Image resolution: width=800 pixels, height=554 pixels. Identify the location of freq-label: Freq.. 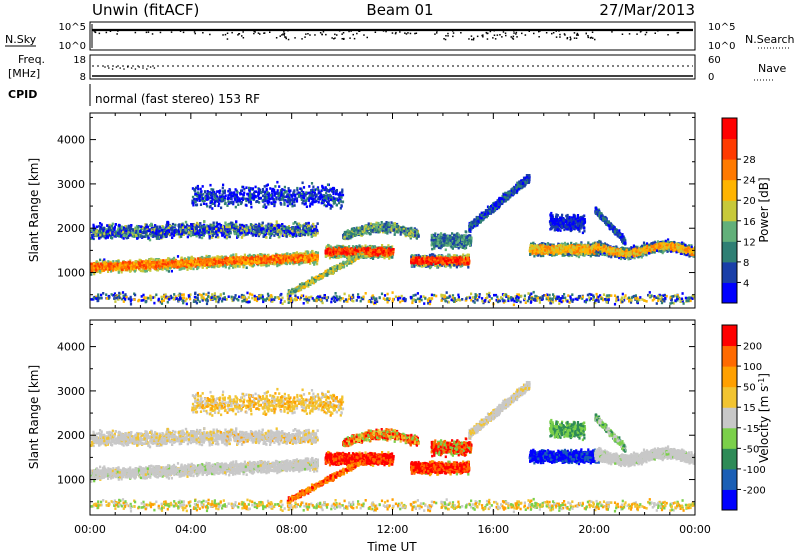
(31, 59).